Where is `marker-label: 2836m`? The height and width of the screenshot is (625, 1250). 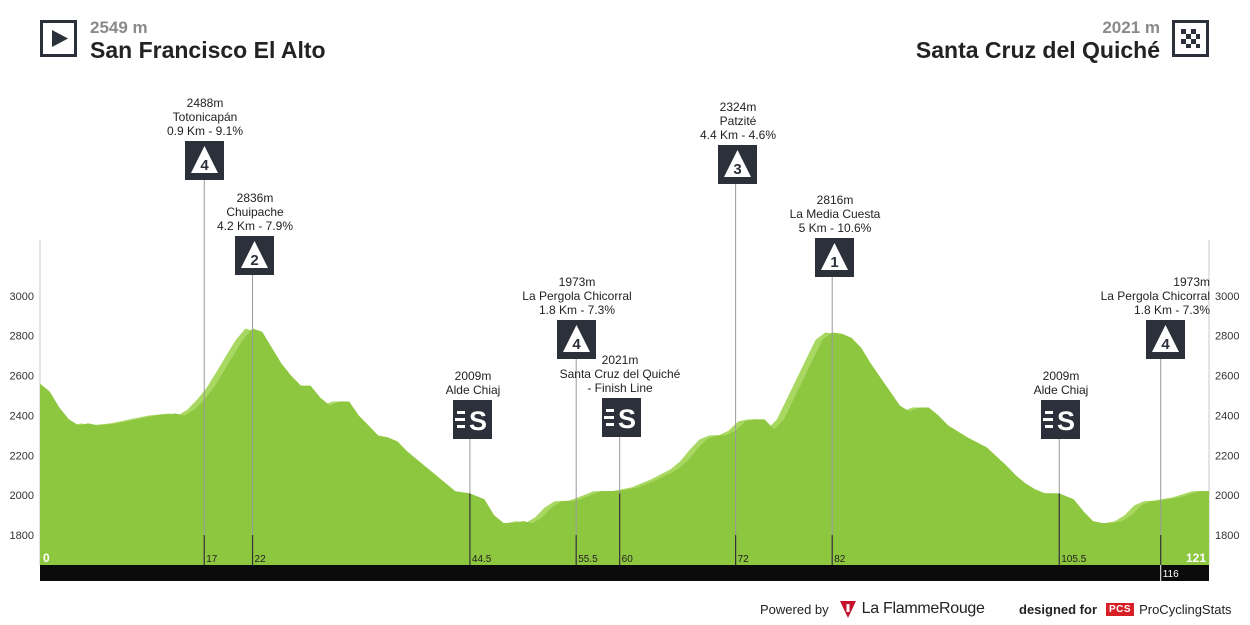 marker-label: 2836m is located at coordinates (255, 198).